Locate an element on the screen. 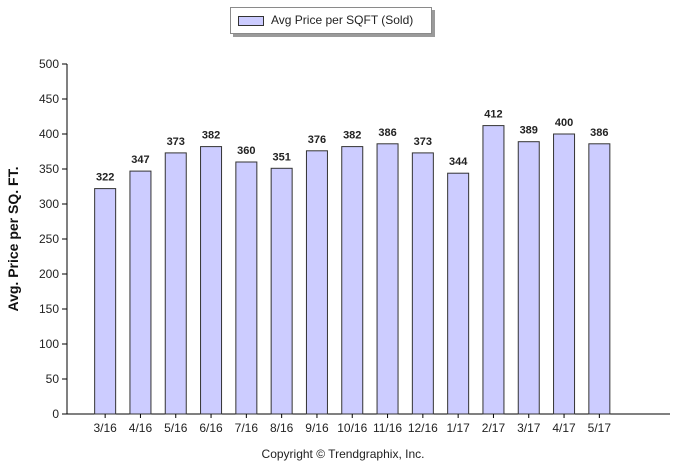 The width and height of the screenshot is (686, 470). bar-value-label: 360 is located at coordinates (246, 151).